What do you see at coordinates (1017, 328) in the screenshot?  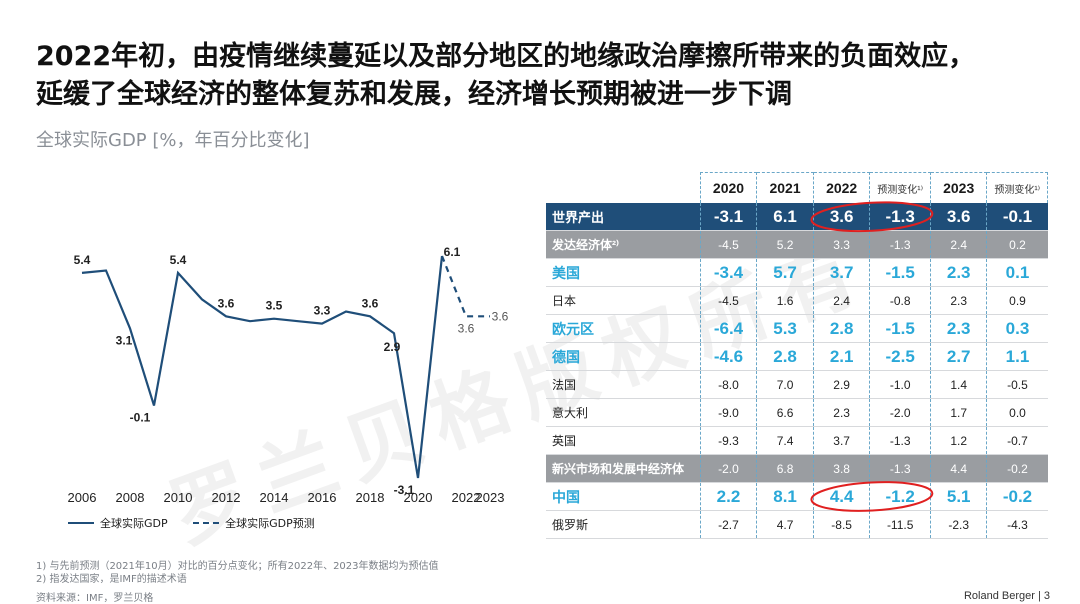 I see `value-cell: 0.3` at bounding box center [1017, 328].